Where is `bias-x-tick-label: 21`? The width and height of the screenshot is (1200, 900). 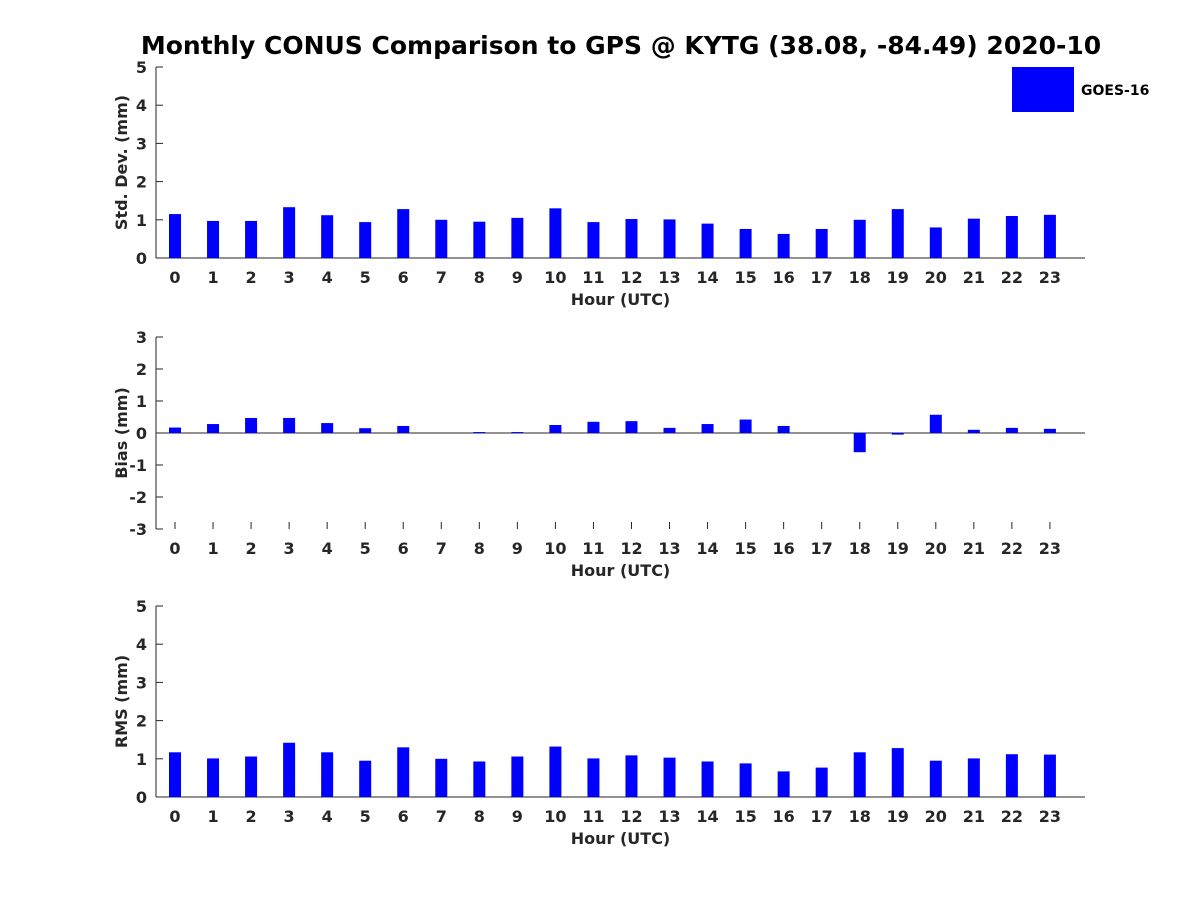 bias-x-tick-label: 21 is located at coordinates (974, 548).